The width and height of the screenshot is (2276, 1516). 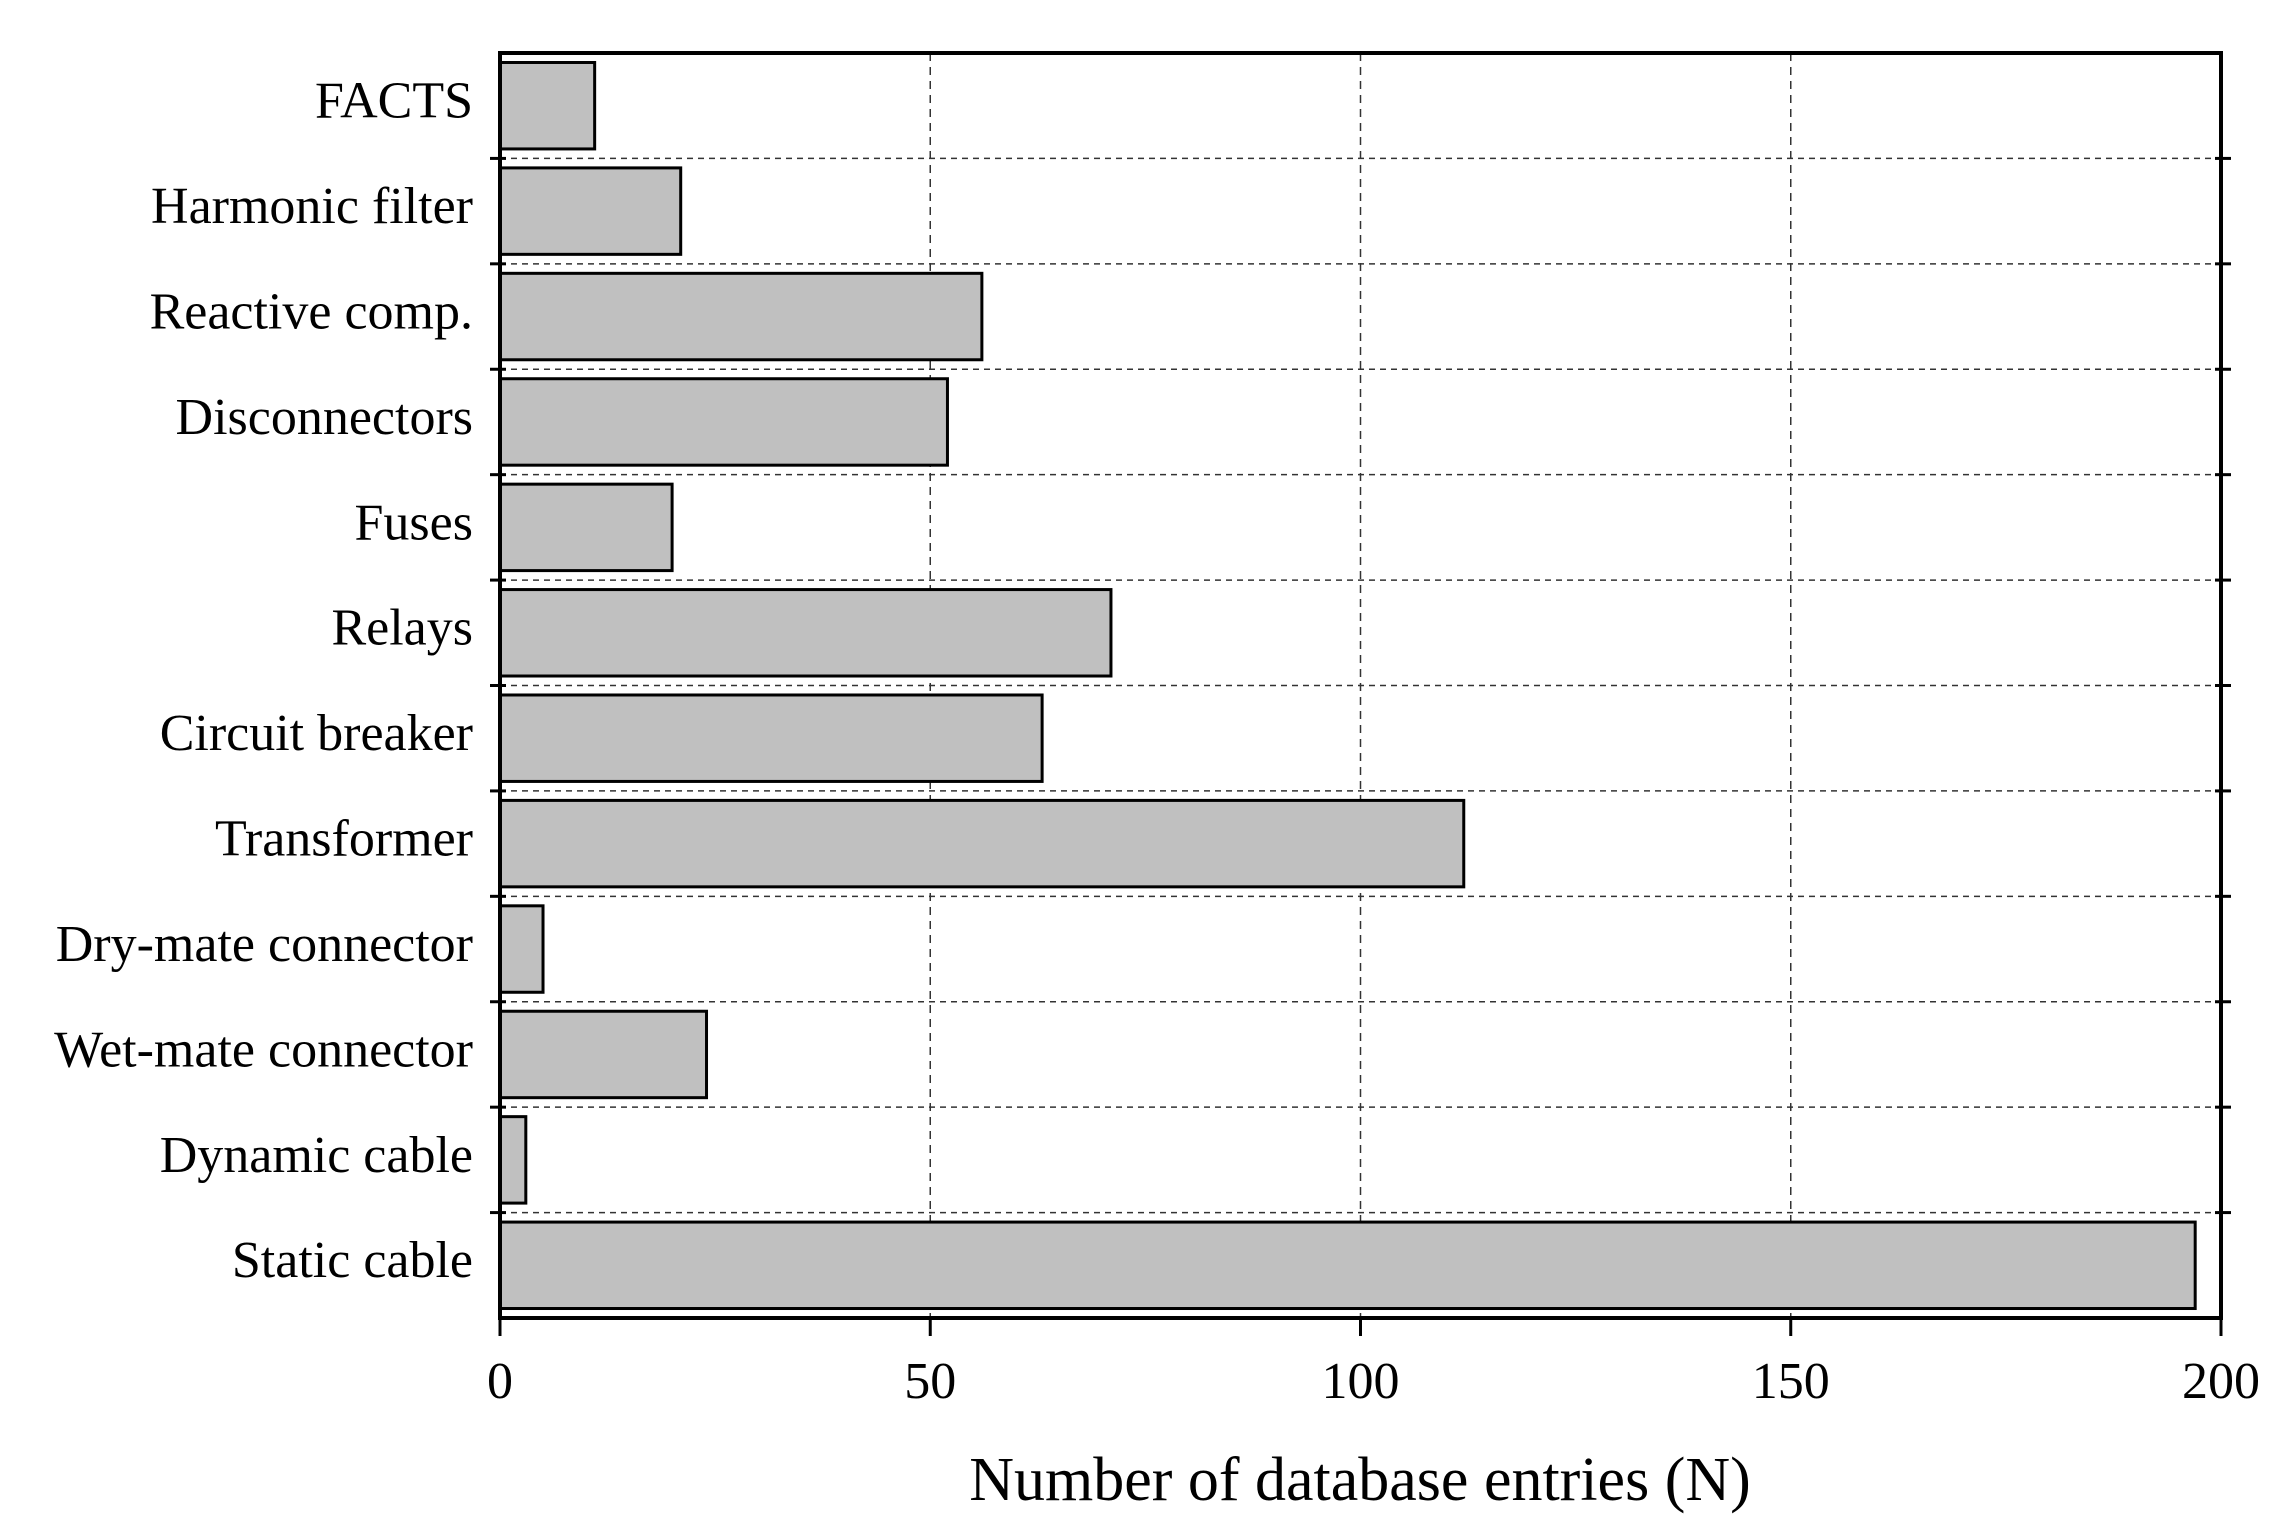 I want to click on y-tick-label: Wet-mate connector, so click(x=263, y=1049).